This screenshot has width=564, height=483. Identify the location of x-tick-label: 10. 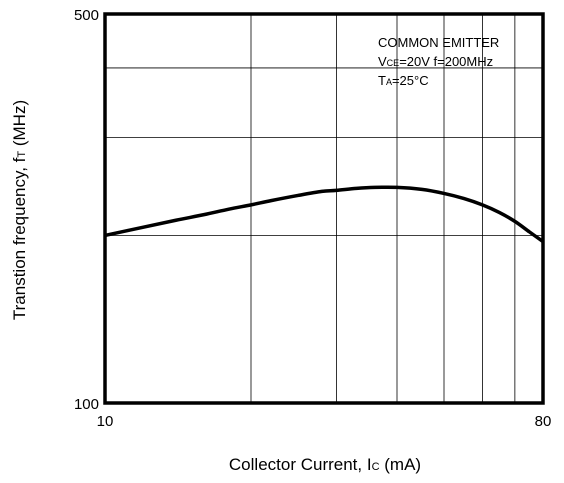
(105, 421).